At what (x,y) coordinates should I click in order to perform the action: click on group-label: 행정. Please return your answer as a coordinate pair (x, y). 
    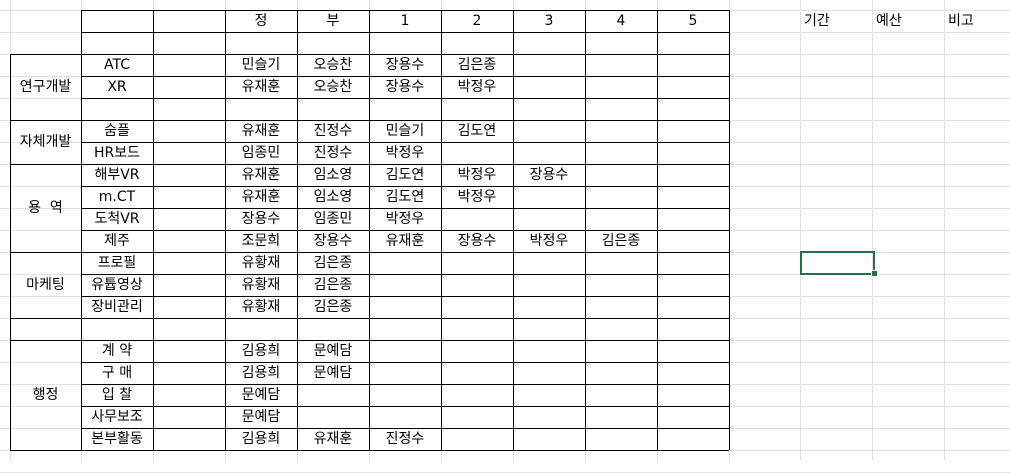
    Looking at the image, I should click on (45, 395).